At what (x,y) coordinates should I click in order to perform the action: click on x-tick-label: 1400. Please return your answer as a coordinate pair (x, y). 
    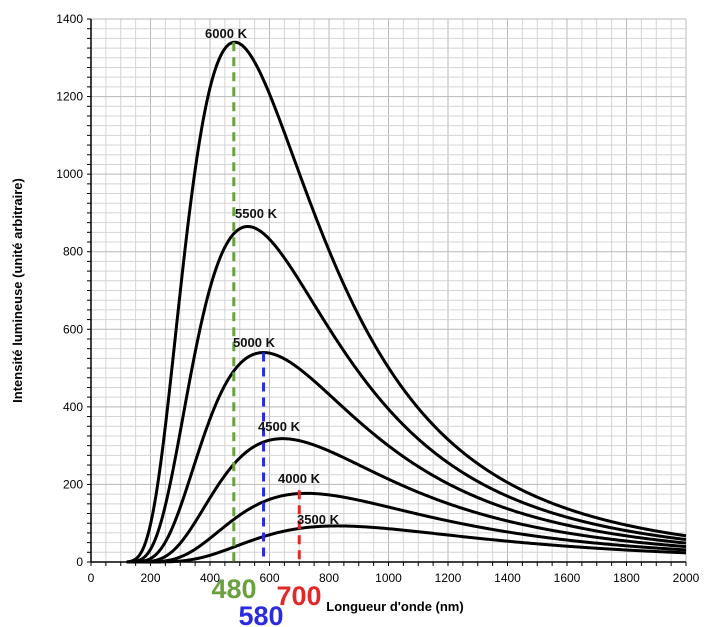
    Looking at the image, I should click on (507, 578).